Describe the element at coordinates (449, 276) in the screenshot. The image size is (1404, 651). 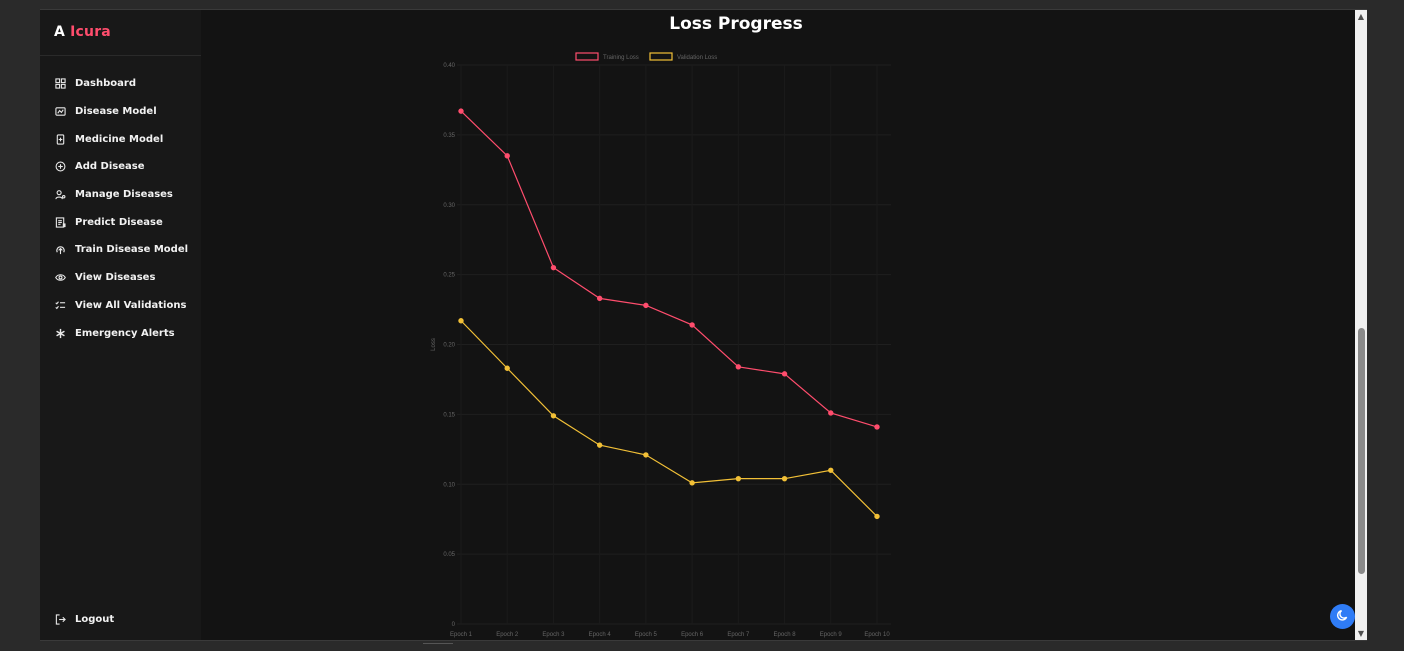
I see `y-tick-label: 0.25` at that location.